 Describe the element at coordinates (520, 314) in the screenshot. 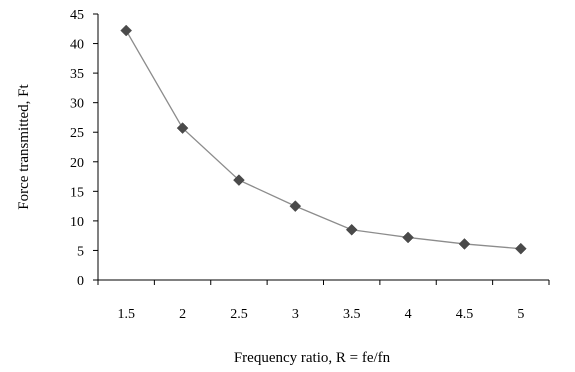

I see `x-tick-label: 5` at that location.